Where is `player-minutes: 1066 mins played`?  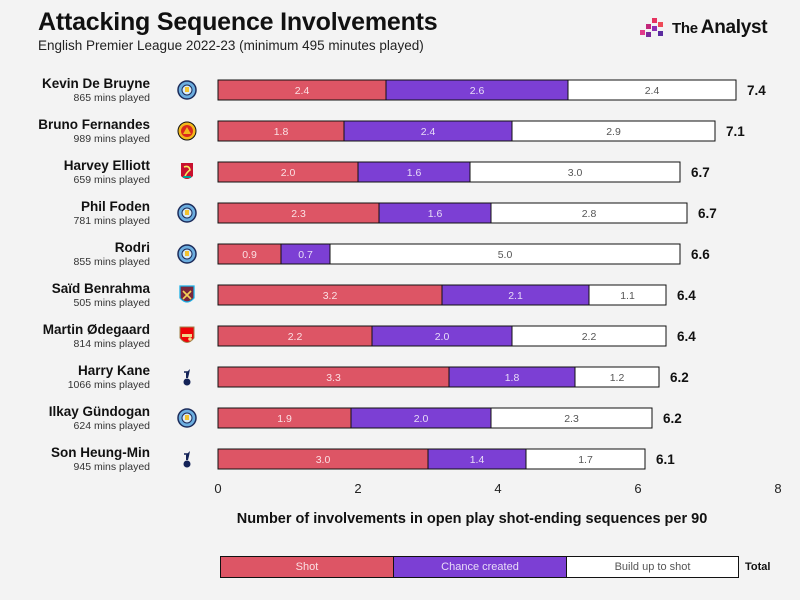
player-minutes: 1066 mins played is located at coordinates (109, 385).